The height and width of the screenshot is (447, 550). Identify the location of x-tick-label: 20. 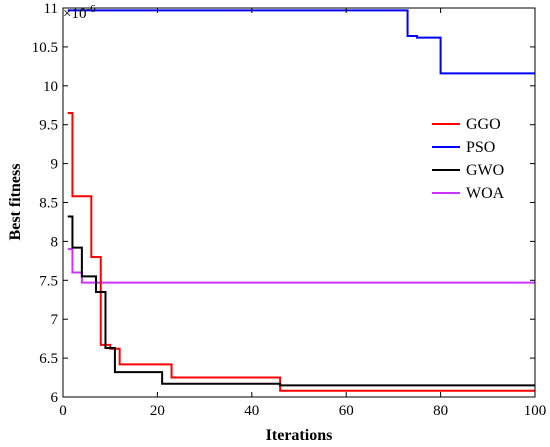
(157, 411).